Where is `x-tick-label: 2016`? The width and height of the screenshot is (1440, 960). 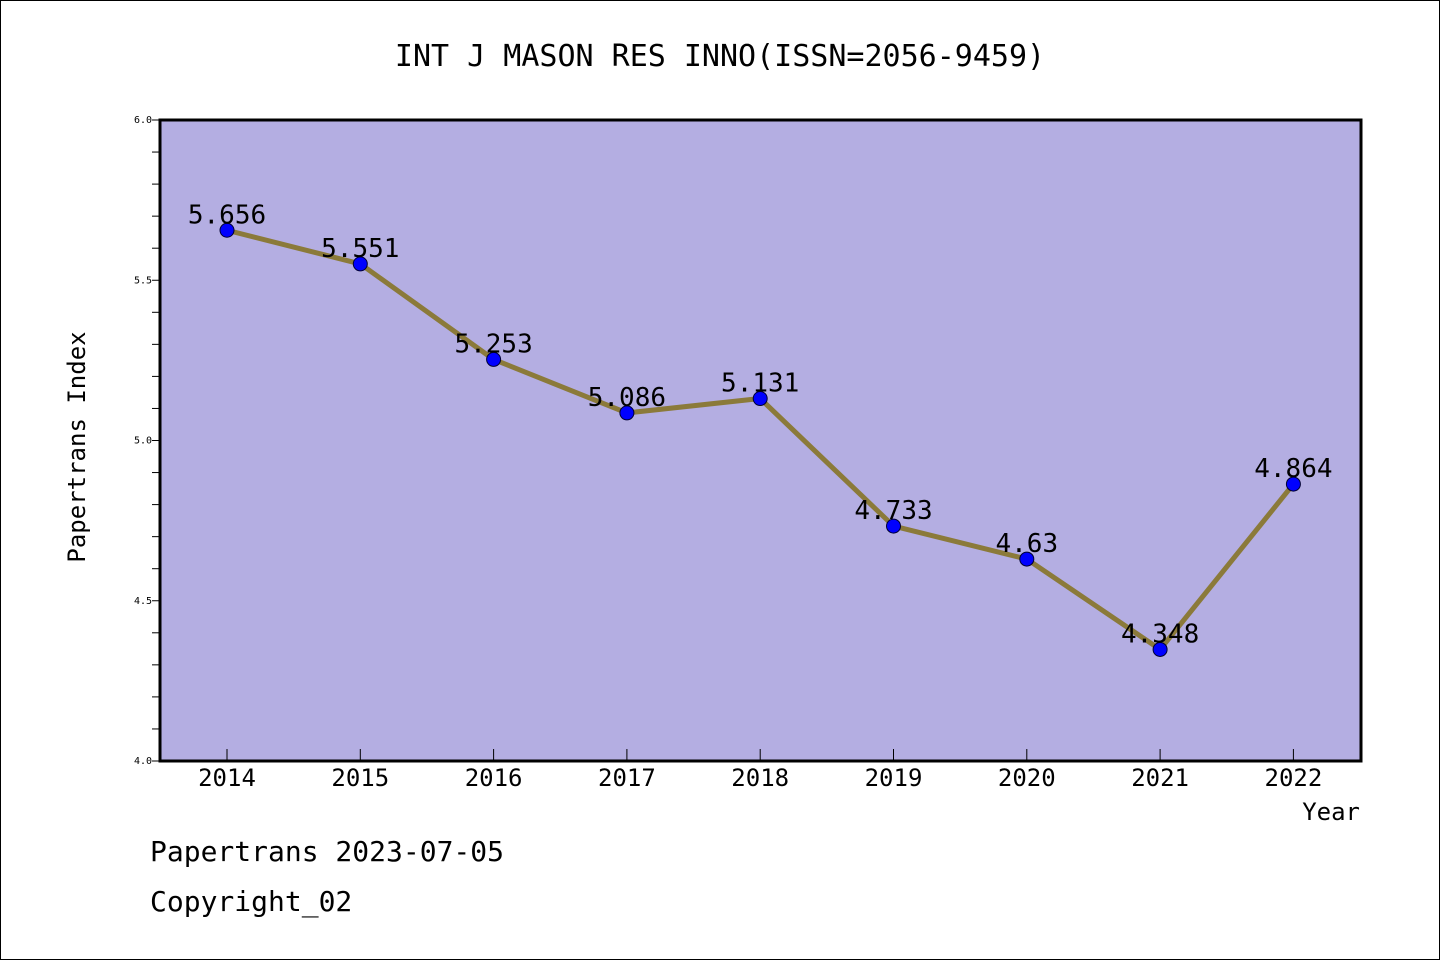
x-tick-label: 2016 is located at coordinates (494, 778).